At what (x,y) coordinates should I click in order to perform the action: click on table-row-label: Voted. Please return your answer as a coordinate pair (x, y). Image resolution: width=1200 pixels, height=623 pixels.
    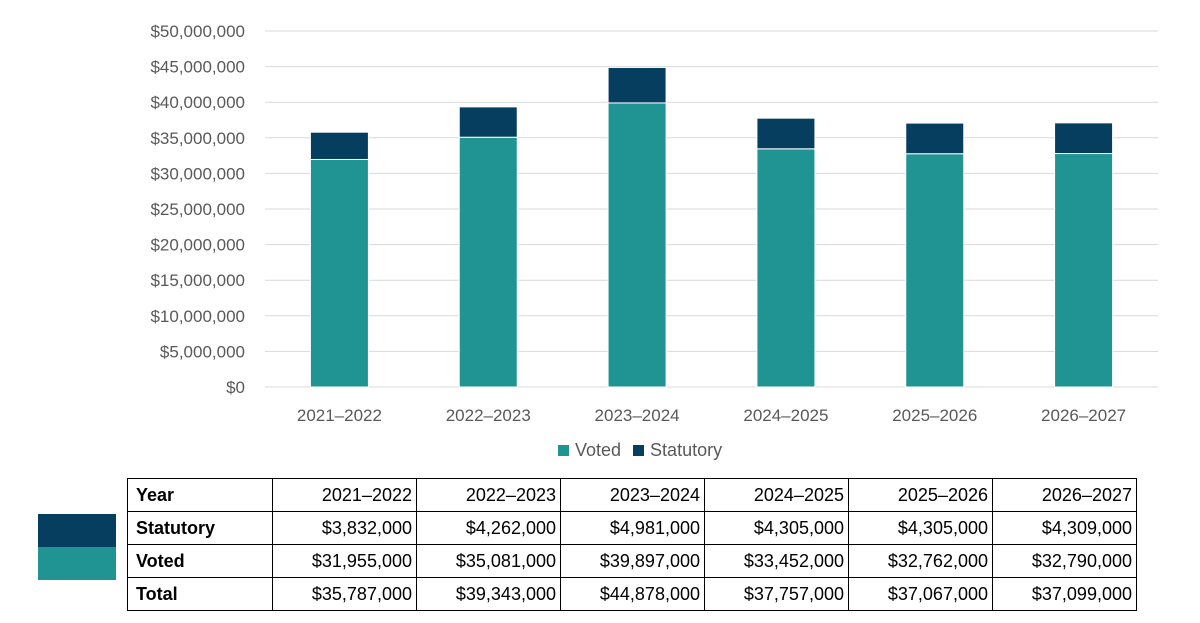
    Looking at the image, I should click on (200, 561).